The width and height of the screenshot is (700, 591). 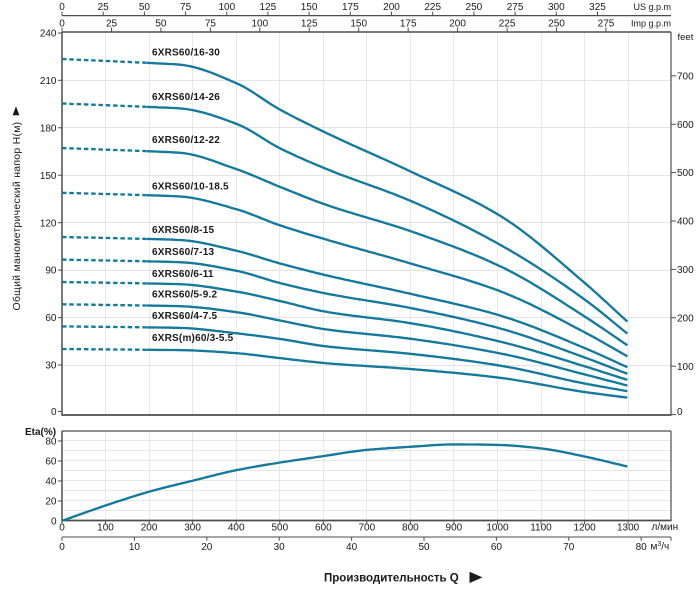 I want to click on svg-text: 6XRS60/5-9.2, so click(x=184, y=295).